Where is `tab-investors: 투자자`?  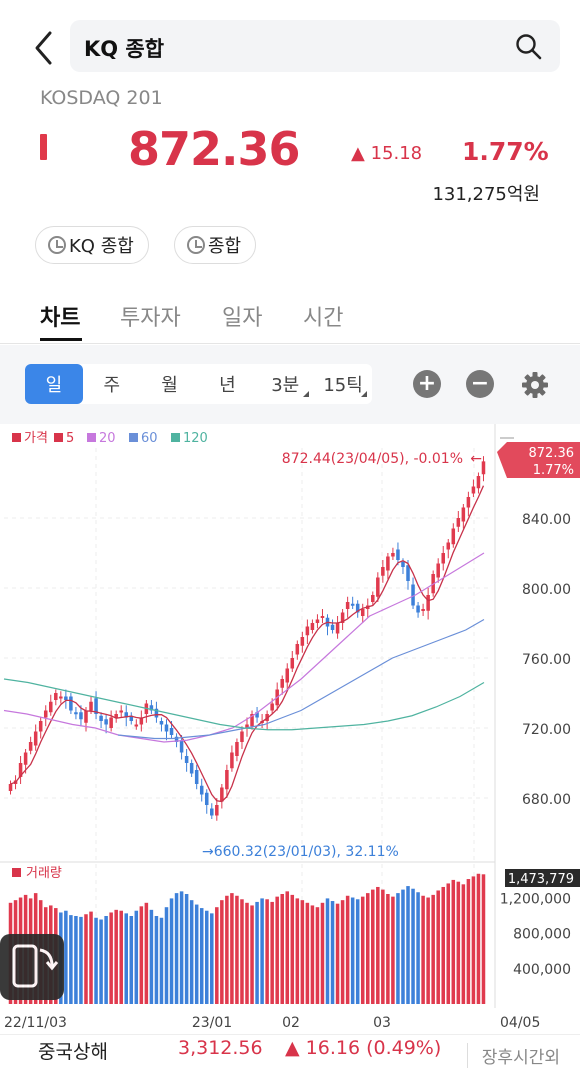
tab-investors: 투자자 is located at coordinates (150, 318).